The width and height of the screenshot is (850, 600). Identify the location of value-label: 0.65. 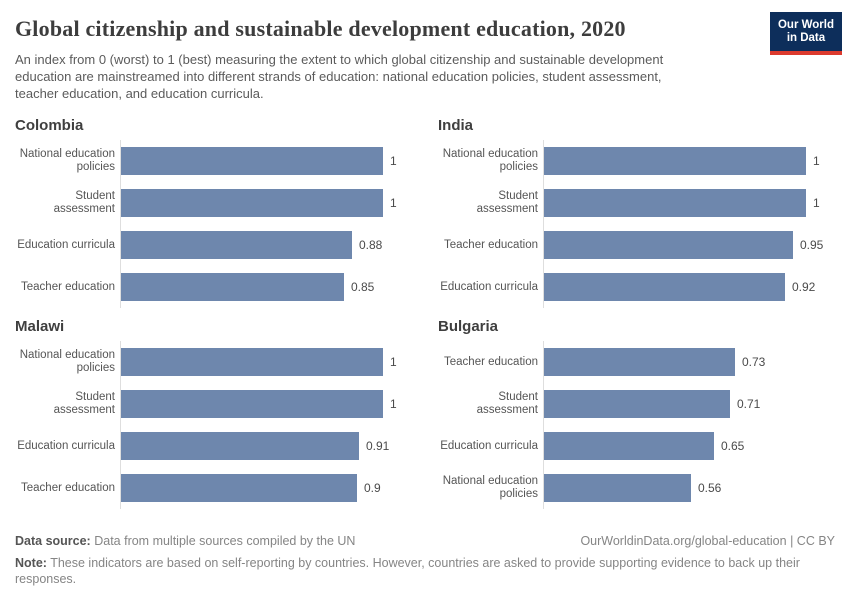
(733, 446).